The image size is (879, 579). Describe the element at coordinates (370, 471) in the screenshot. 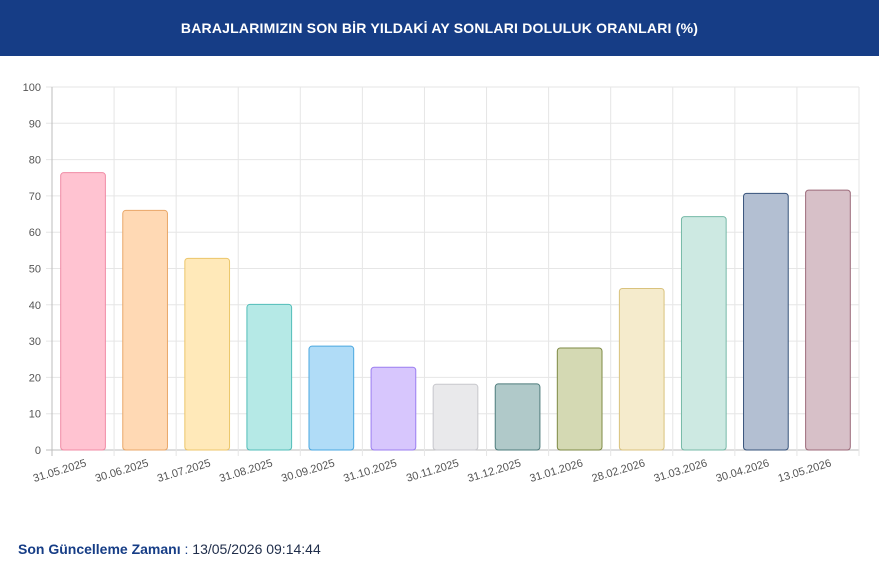

I see `x-tick-label: 31.10.2025` at that location.